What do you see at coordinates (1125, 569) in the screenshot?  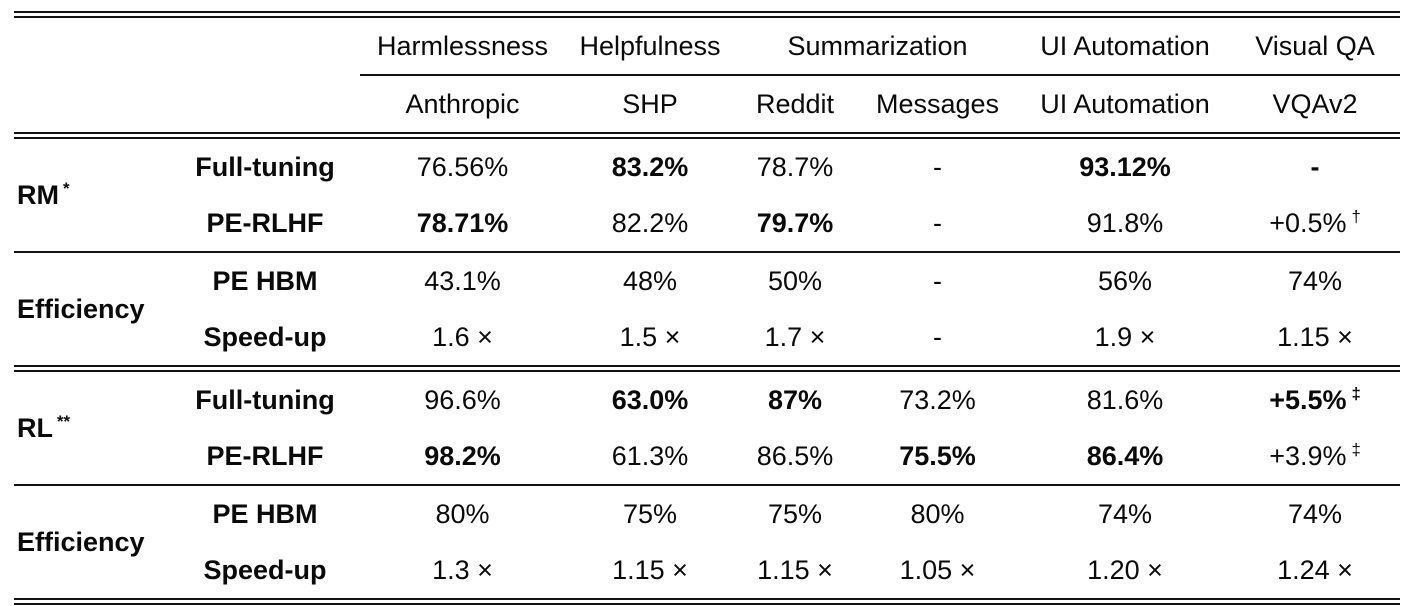 I see `cell-eff-rl-speed-ui-automation: 1.20 ×` at bounding box center [1125, 569].